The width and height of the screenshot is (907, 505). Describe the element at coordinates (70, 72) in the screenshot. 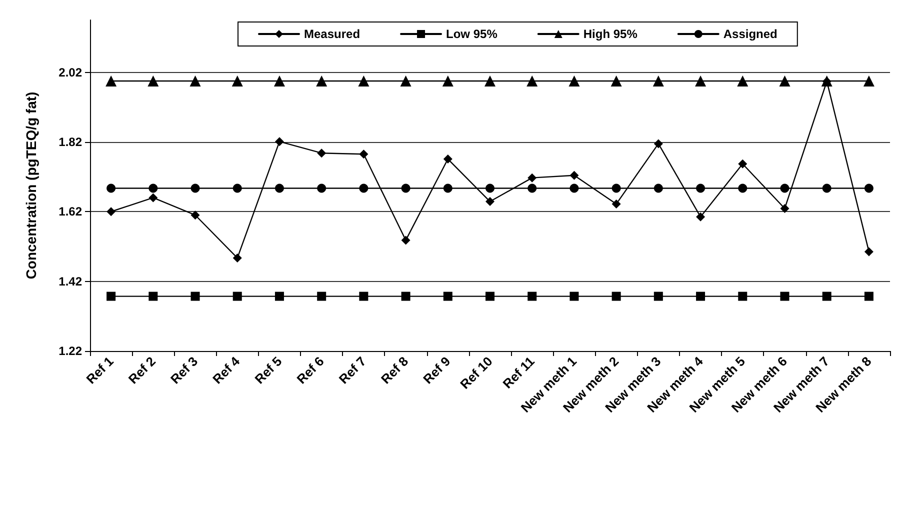

I see `y-tick-label: 2.02` at that location.